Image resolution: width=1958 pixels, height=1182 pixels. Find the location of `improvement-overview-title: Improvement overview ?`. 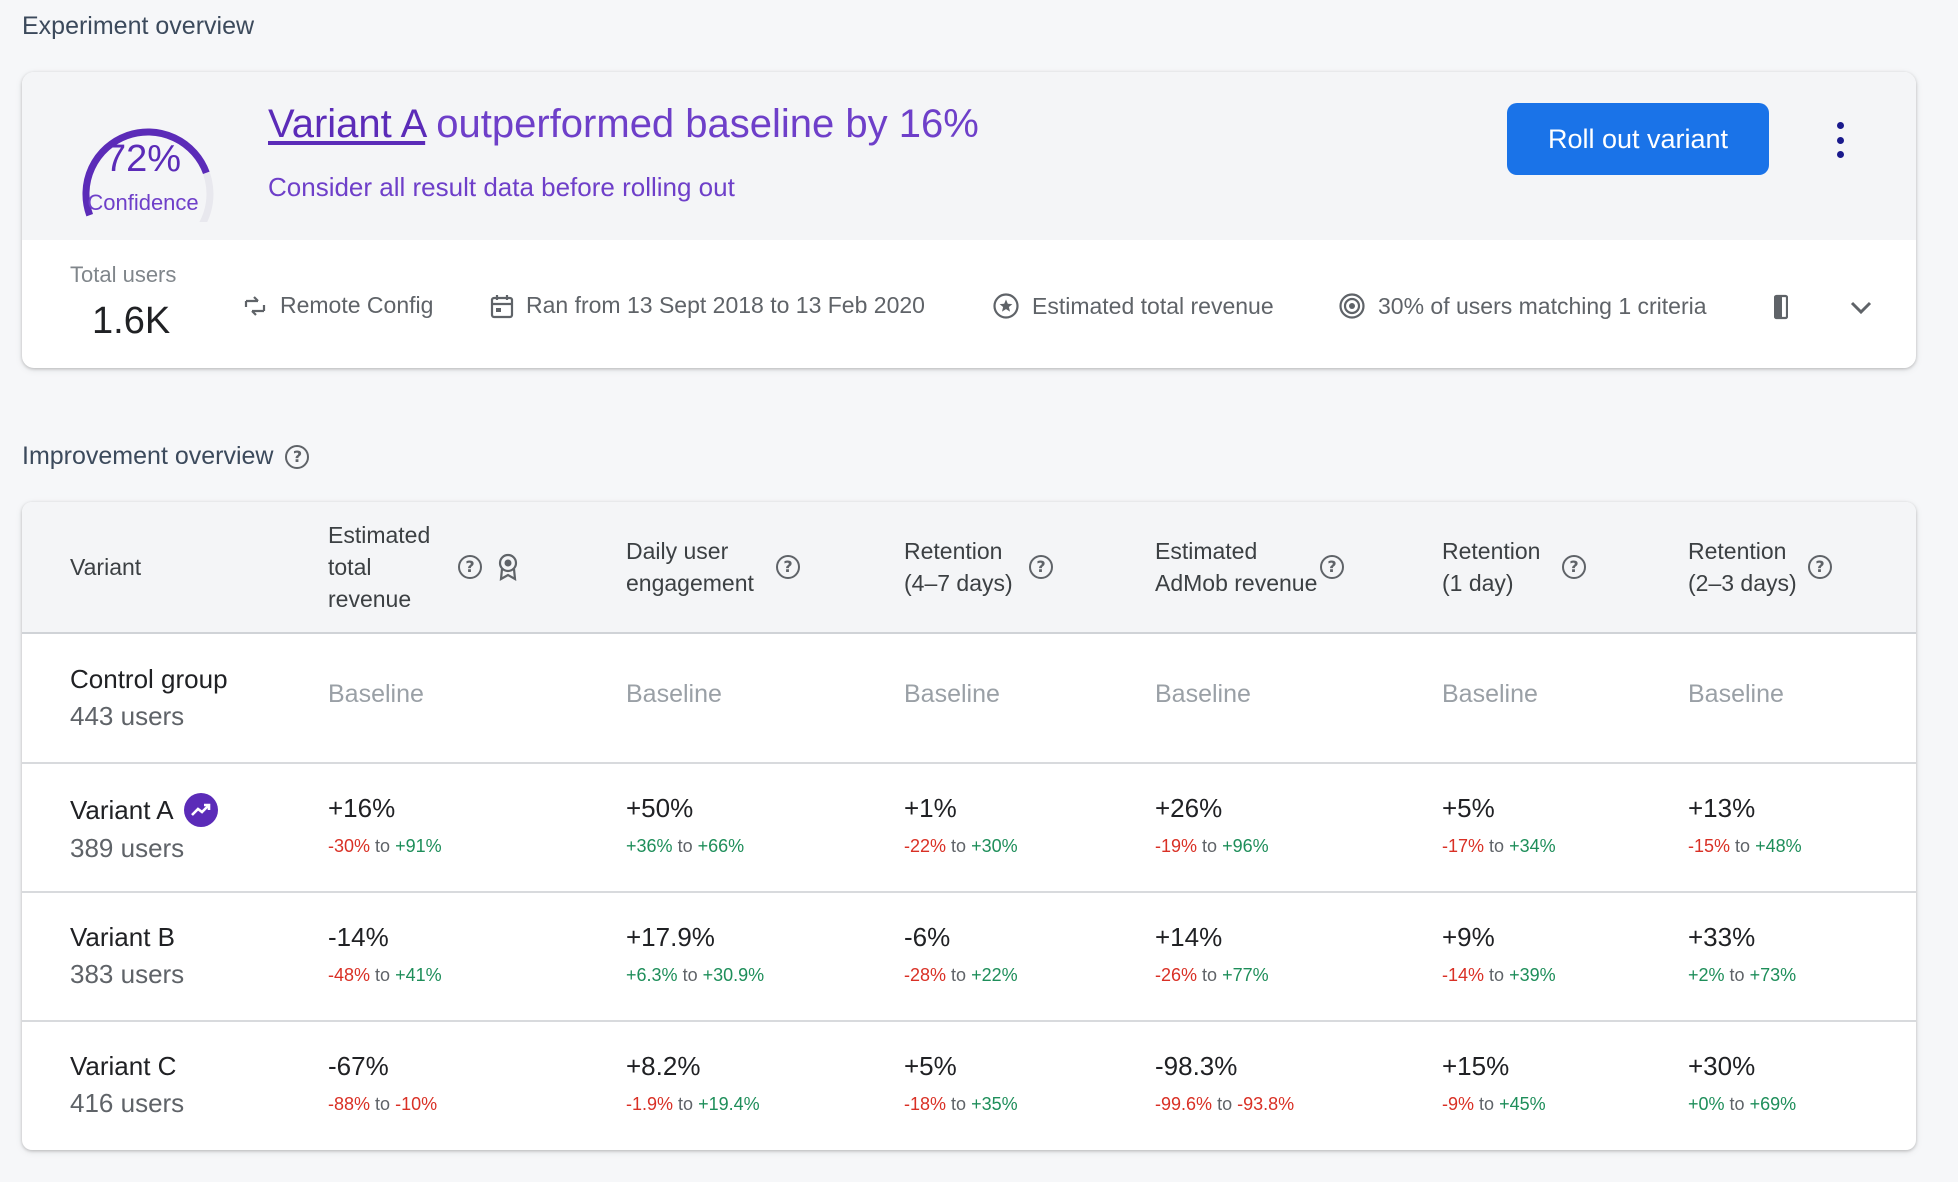

improvement-overview-title: Improvement overview ? is located at coordinates (166, 456).